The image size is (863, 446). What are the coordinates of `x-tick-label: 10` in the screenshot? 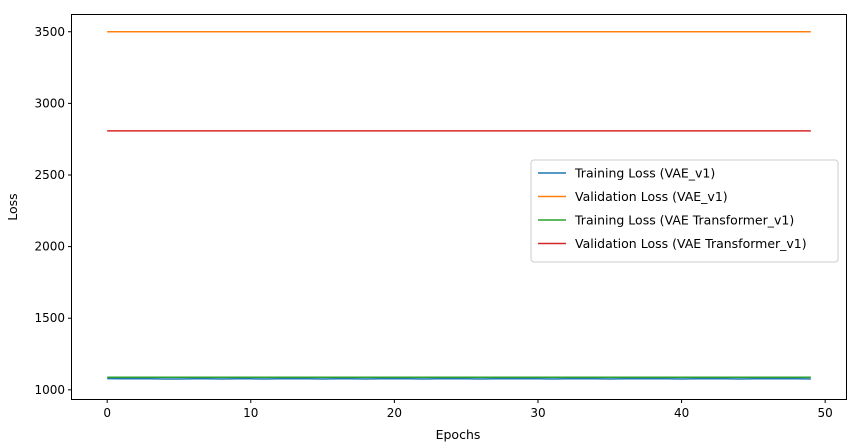 It's located at (250, 413).